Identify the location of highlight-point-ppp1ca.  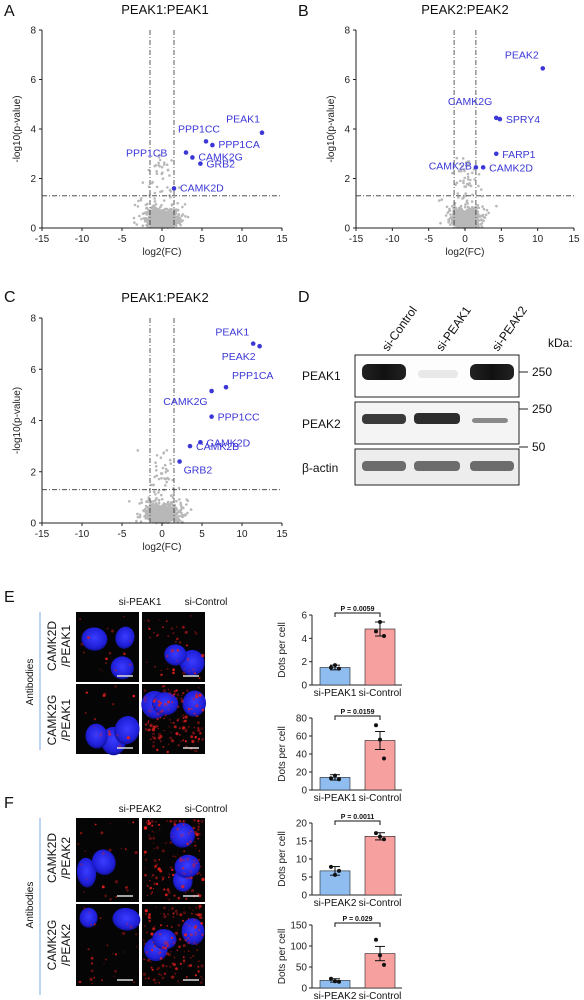
(226, 387).